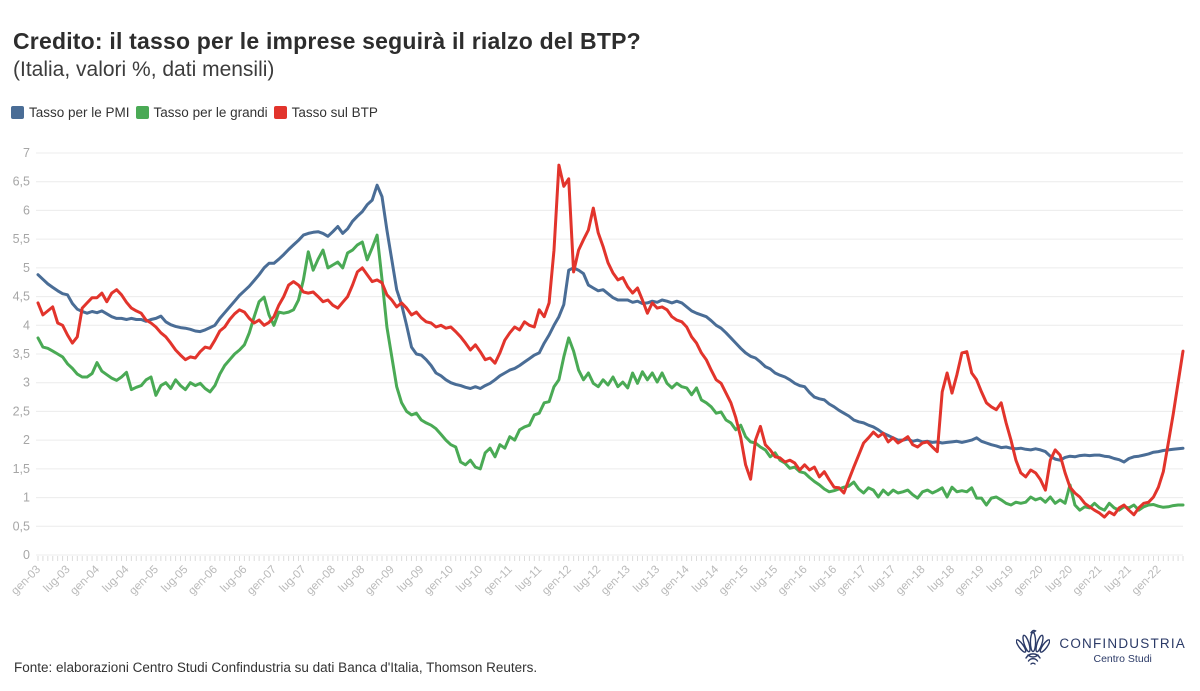 This screenshot has width=1200, height=691. Describe the element at coordinates (262, 581) in the screenshot. I see `svg-text: gen-07` at that location.